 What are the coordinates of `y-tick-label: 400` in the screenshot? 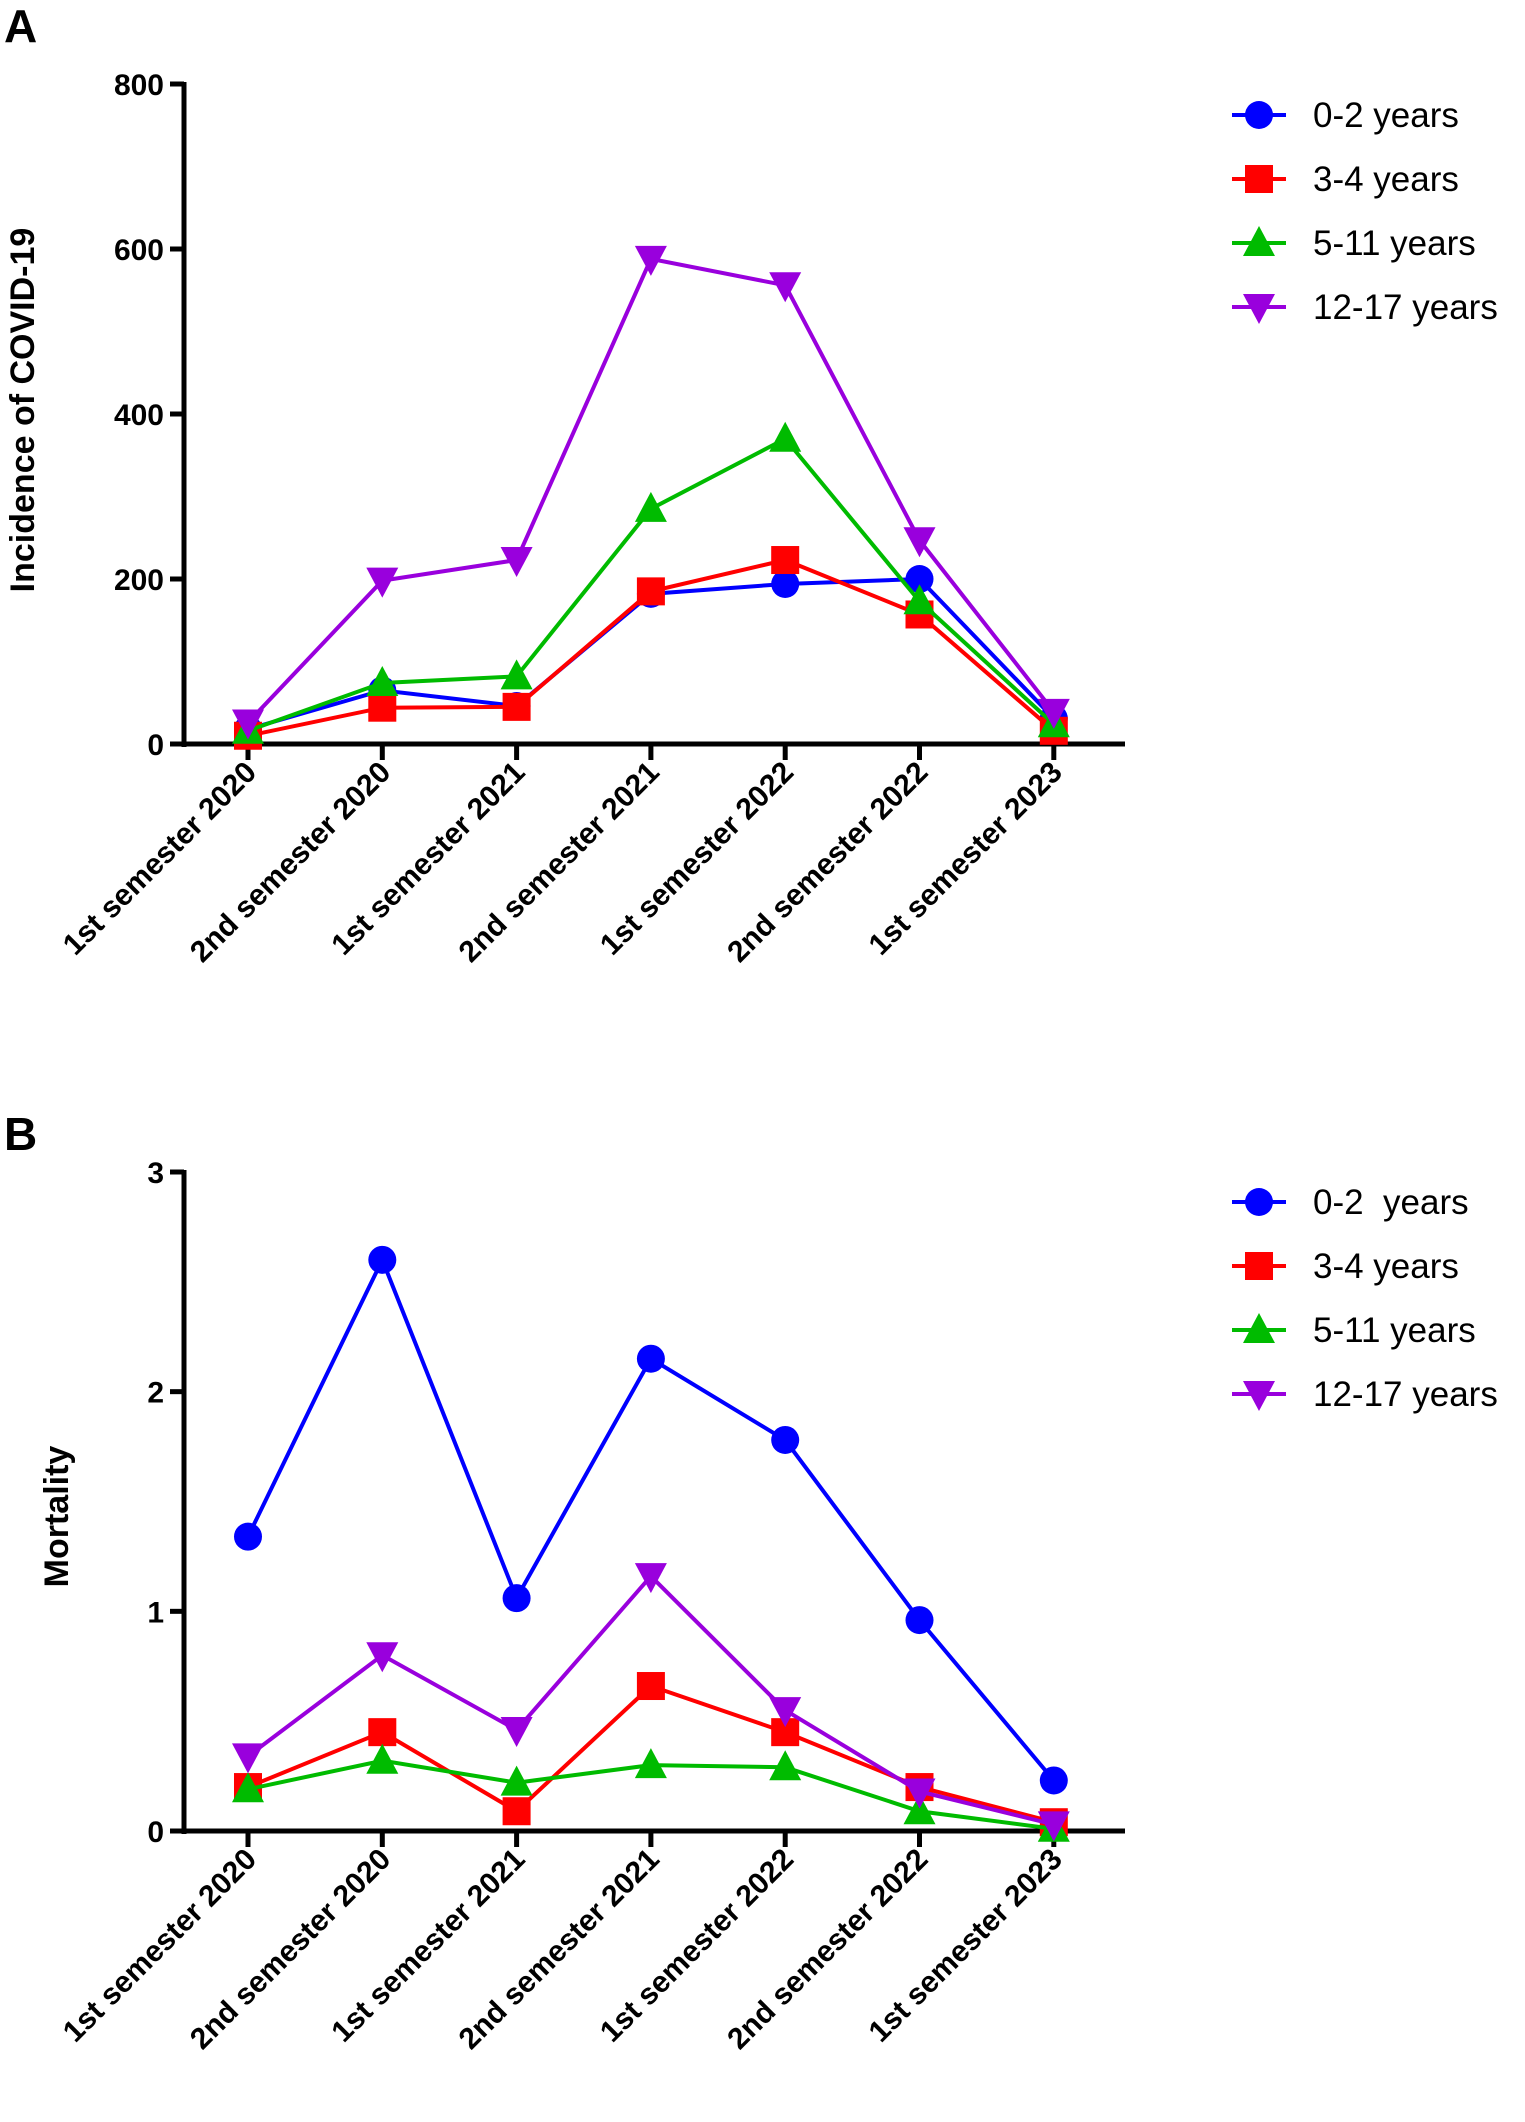 It's located at (139, 415).